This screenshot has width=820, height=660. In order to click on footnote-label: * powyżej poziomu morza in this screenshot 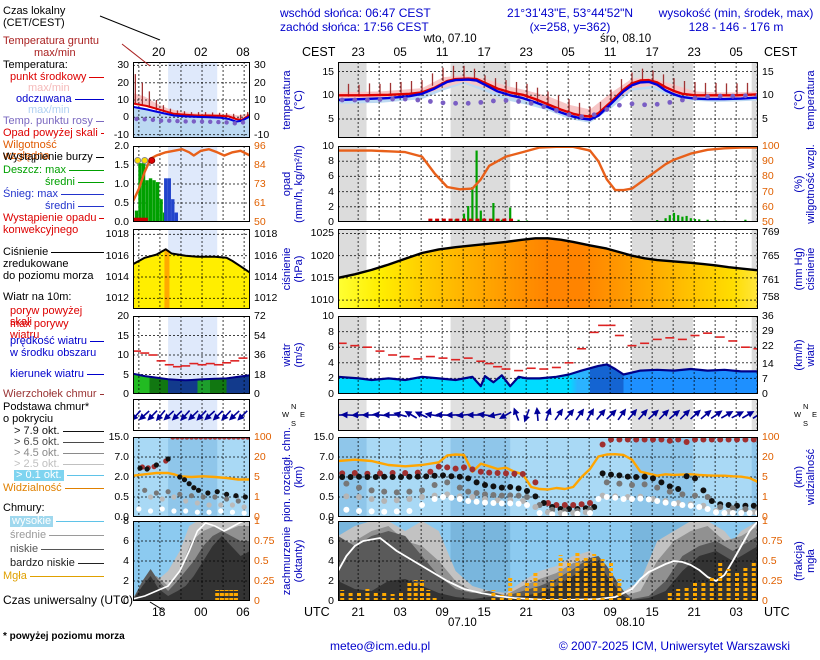, I will do `click(64, 636)`.